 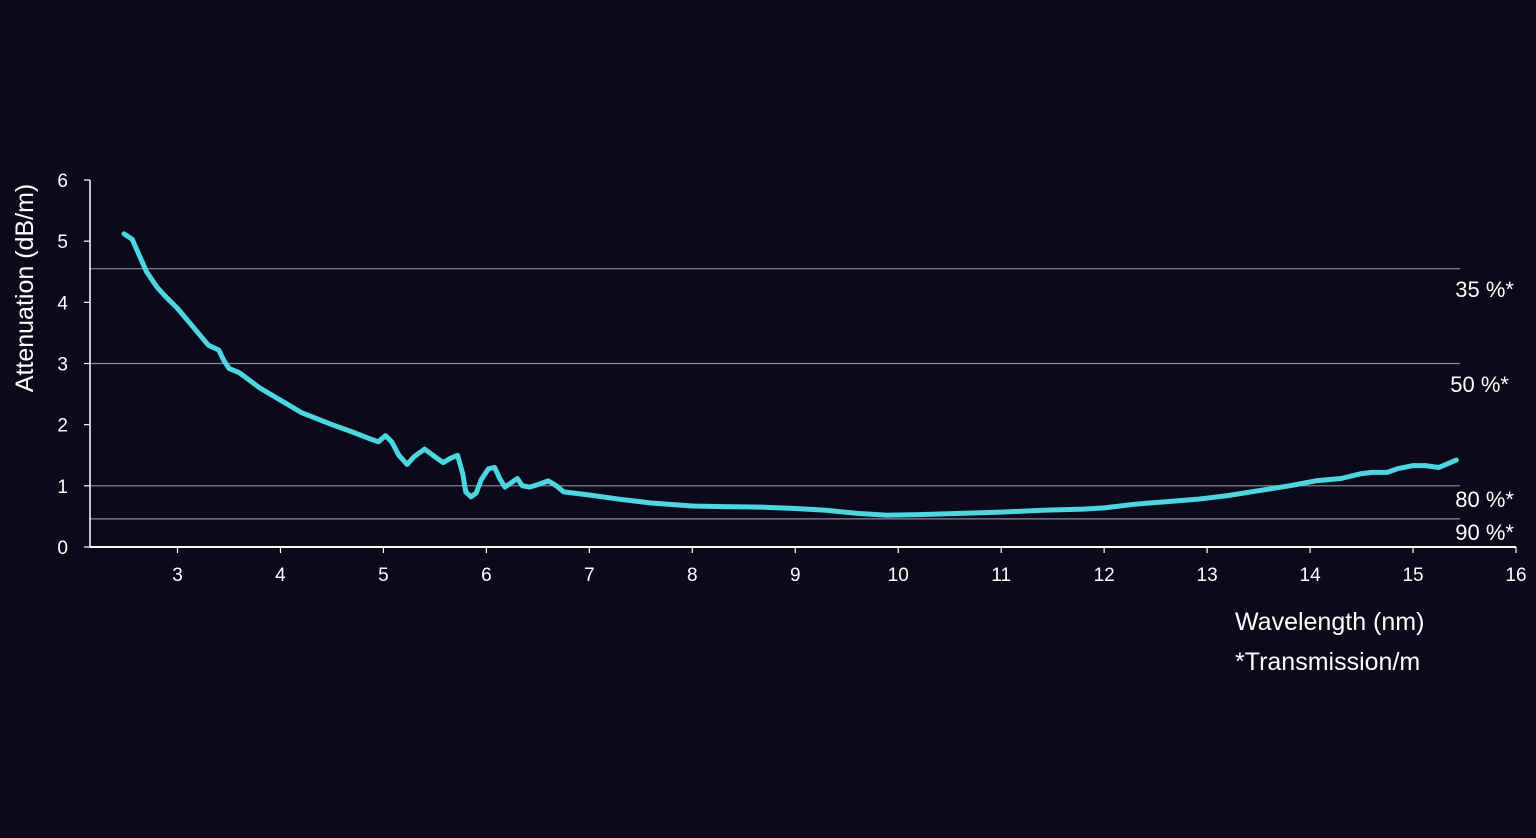 What do you see at coordinates (692, 575) in the screenshot?
I see `x-tick-label: 8` at bounding box center [692, 575].